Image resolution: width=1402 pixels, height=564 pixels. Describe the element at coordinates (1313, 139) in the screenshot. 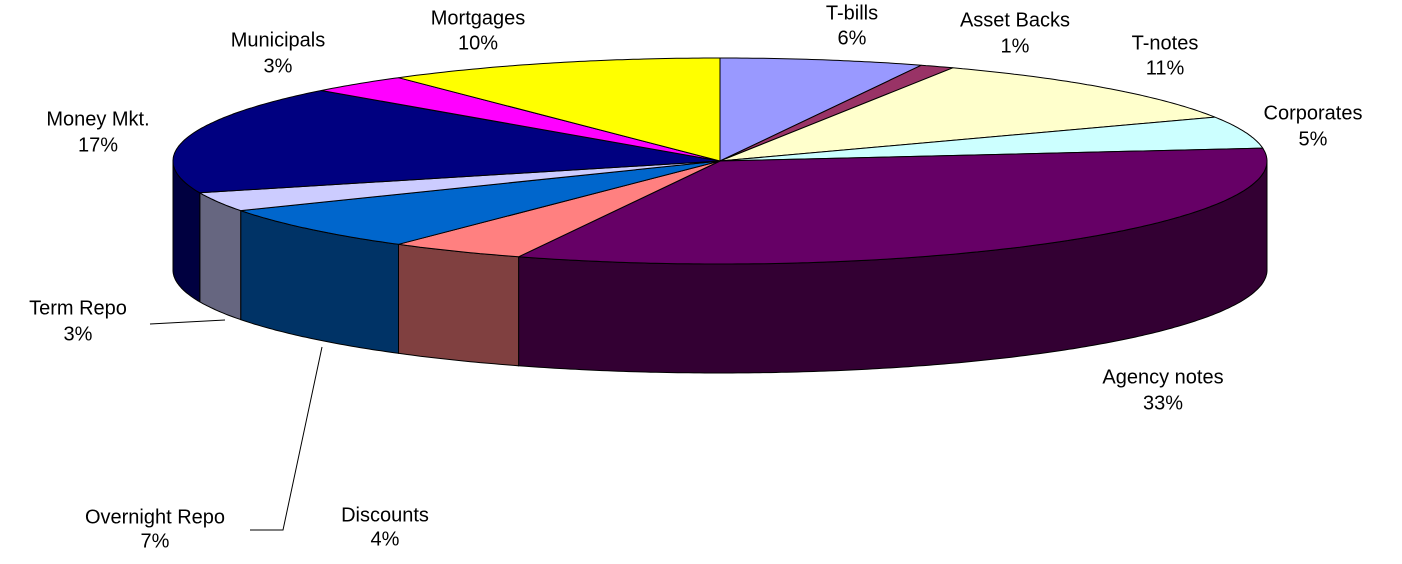

I see `slice-value-label: 5%` at that location.